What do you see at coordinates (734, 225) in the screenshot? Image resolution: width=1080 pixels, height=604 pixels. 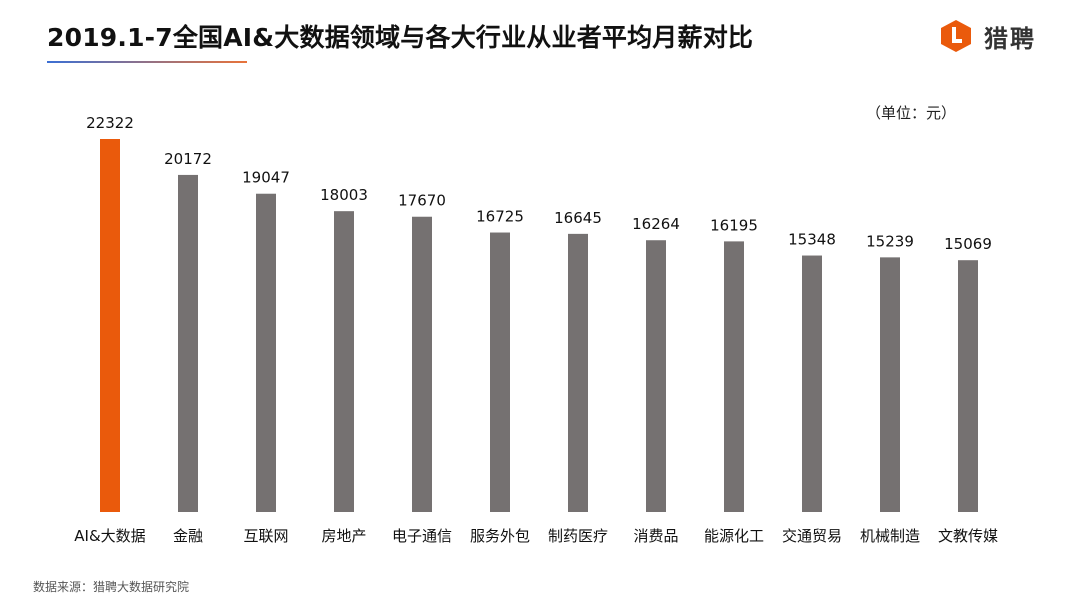 I see `data-label-8: 16195` at bounding box center [734, 225].